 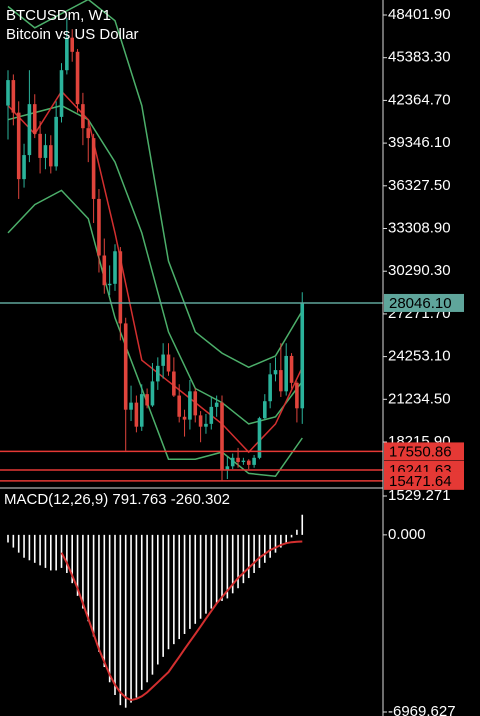 What do you see at coordinates (72, 34) in the screenshot?
I see `chart-subtitle: Bitcoin vs US Dollar` at bounding box center [72, 34].